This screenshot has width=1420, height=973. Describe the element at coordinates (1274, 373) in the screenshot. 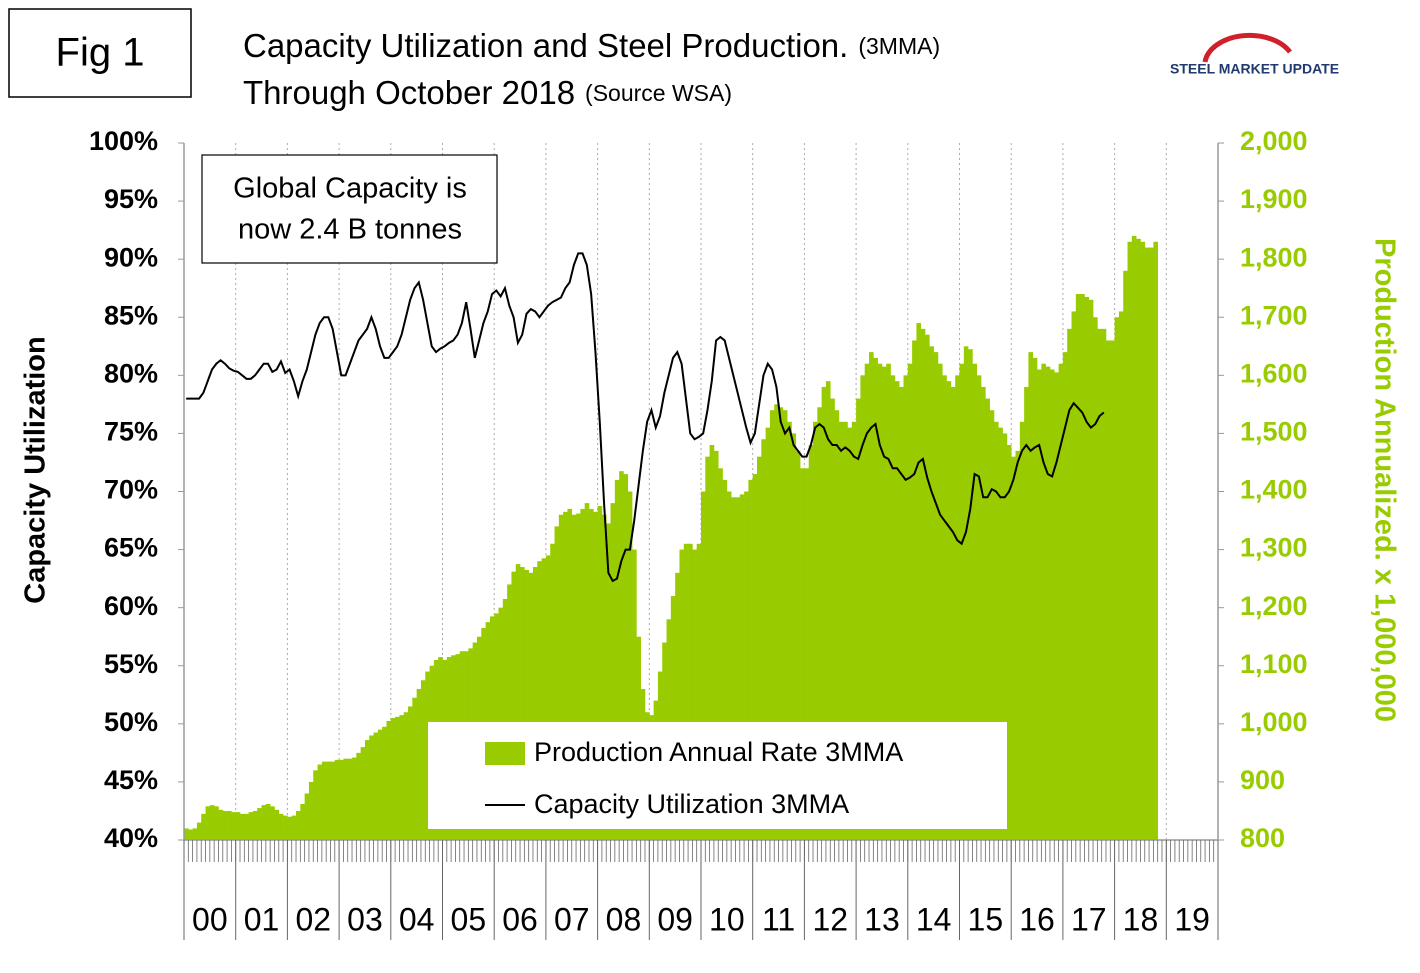

I see `y2-tick-label: 1,600` at that location.